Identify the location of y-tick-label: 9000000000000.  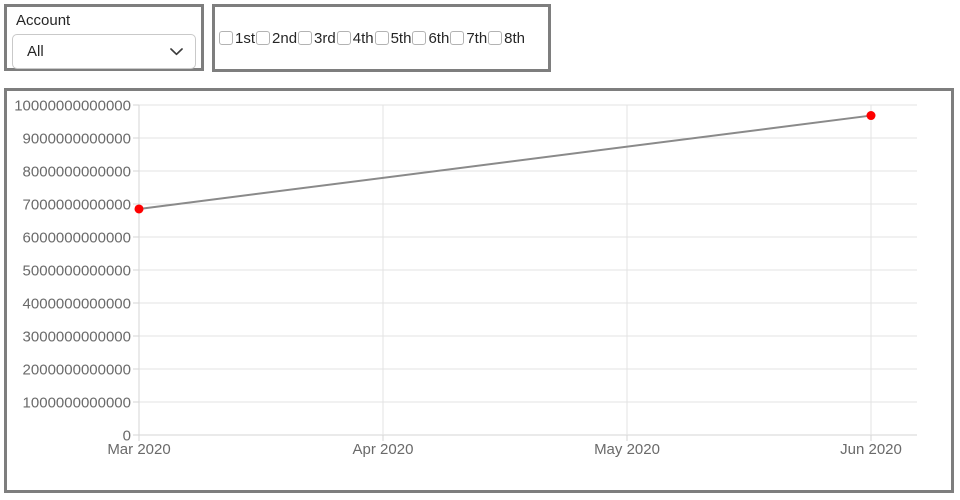
(77, 138).